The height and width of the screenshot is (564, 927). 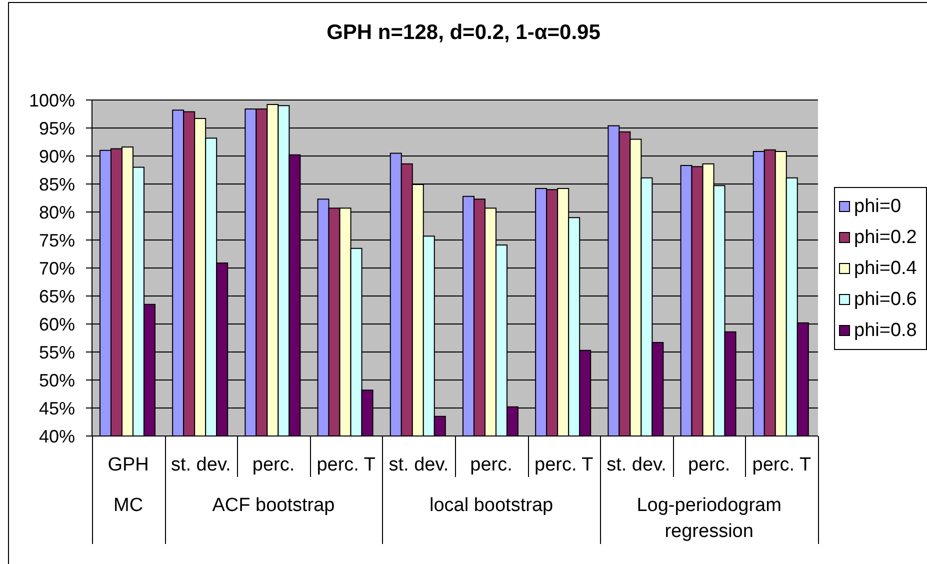 I want to click on text: local bootstrap, so click(x=491, y=506).